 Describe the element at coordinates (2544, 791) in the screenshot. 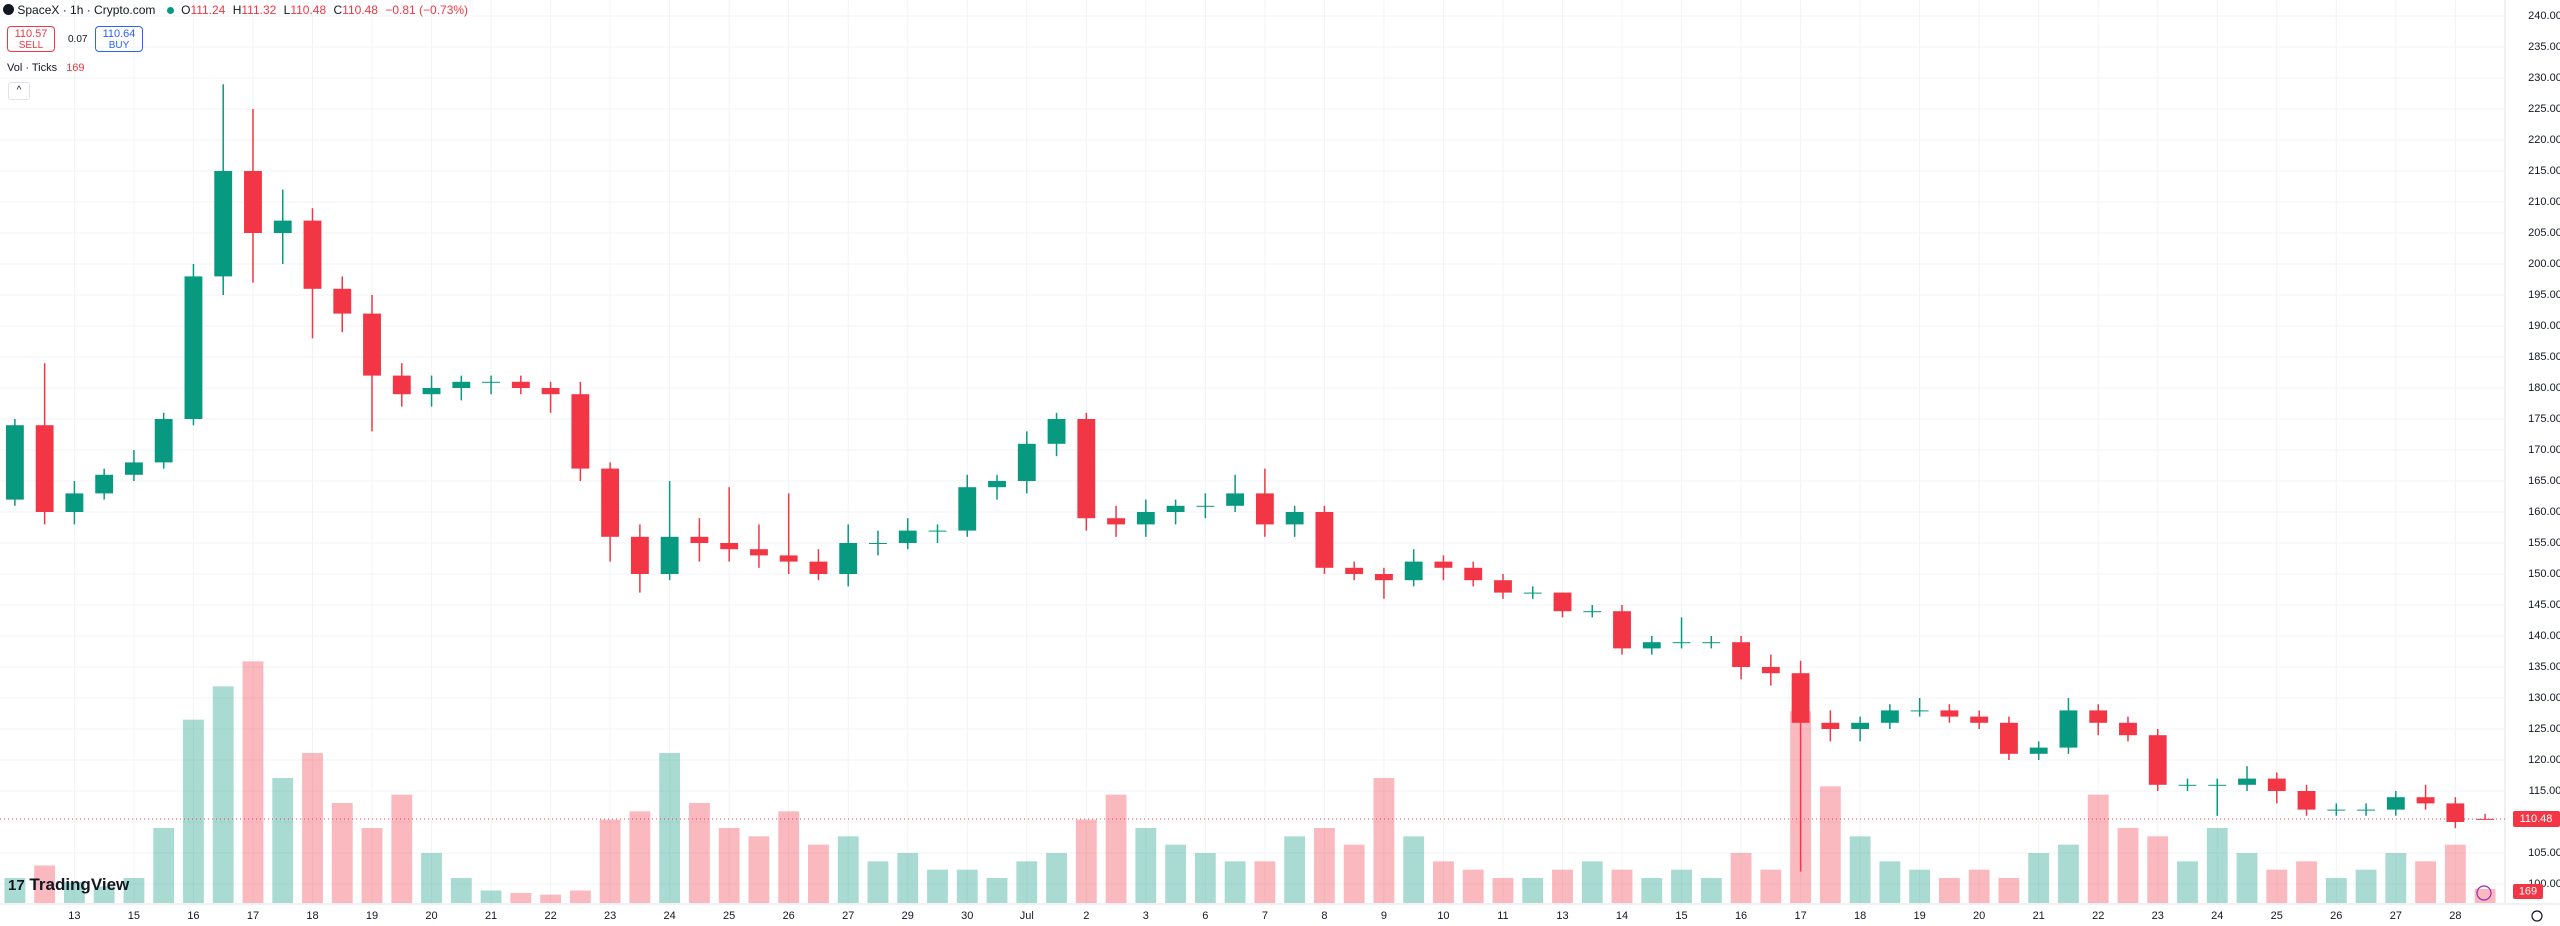

I see `y-tick-label: 115.00` at that location.